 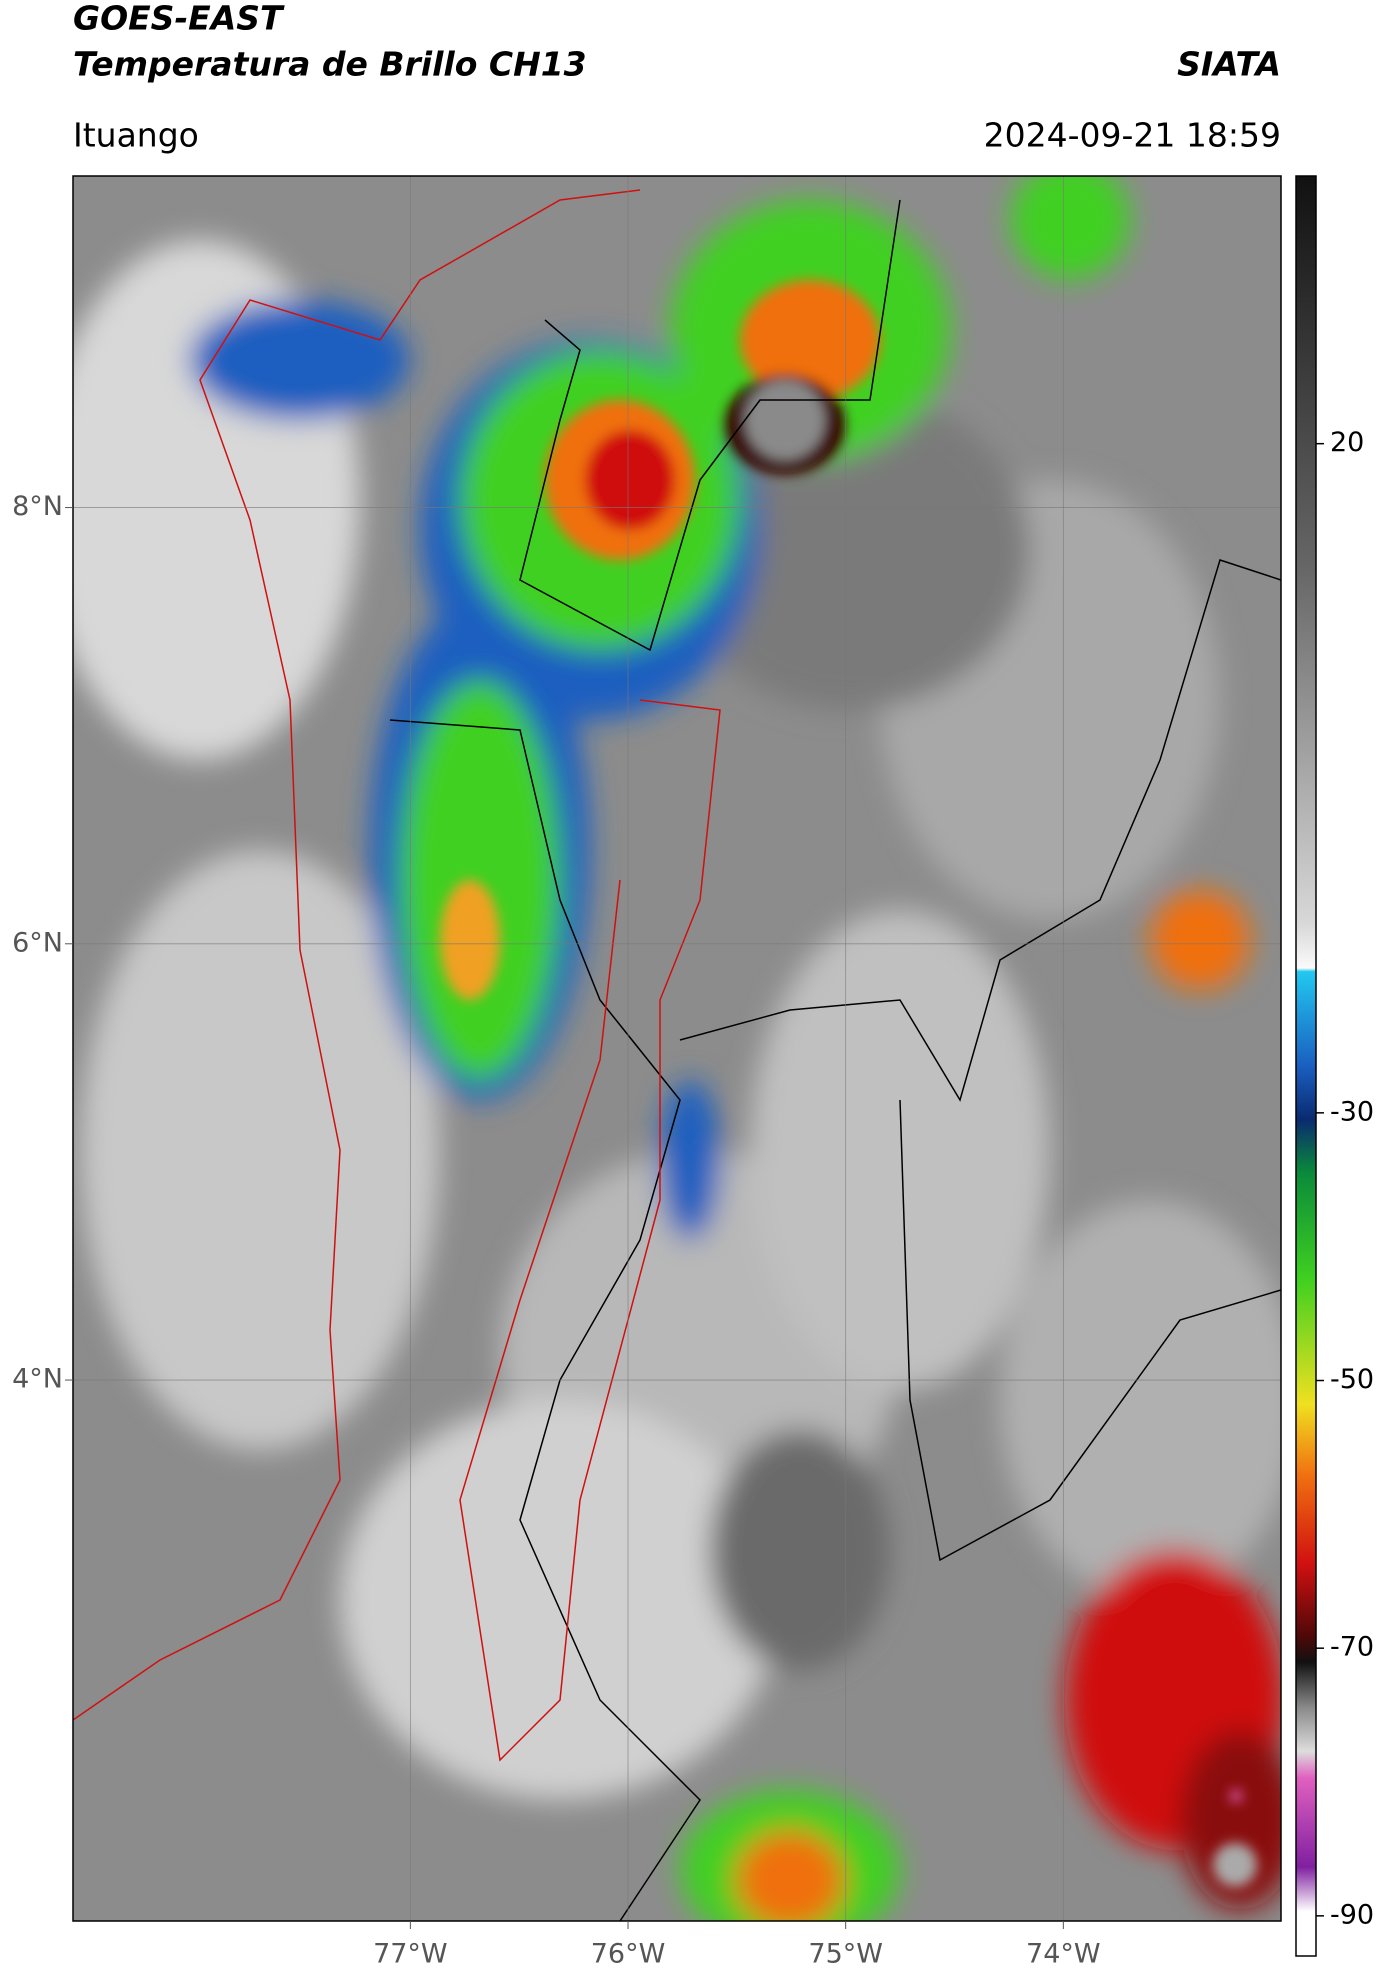 I want to click on colorbar-tick-label: -90, so click(x=1352, y=1914).